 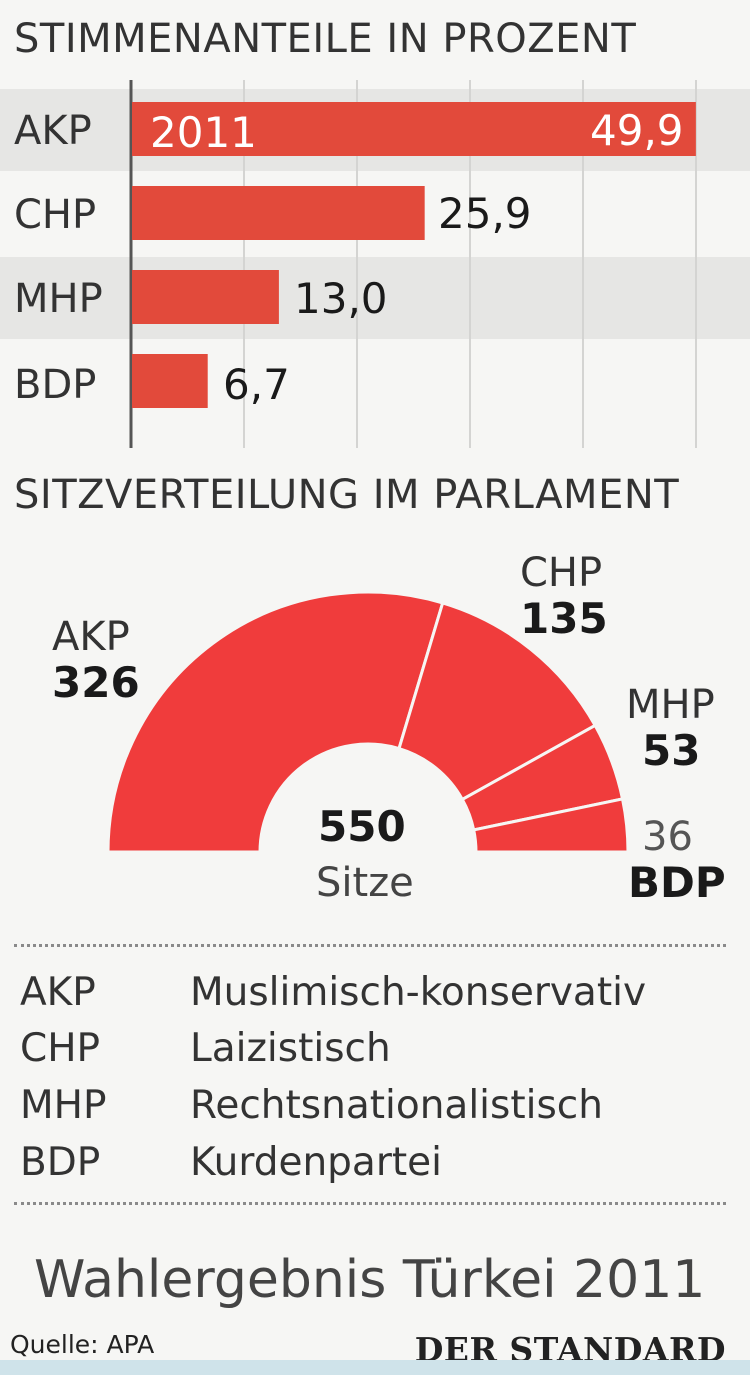 I want to click on seat-label-chp: CHP, so click(x=561, y=573).